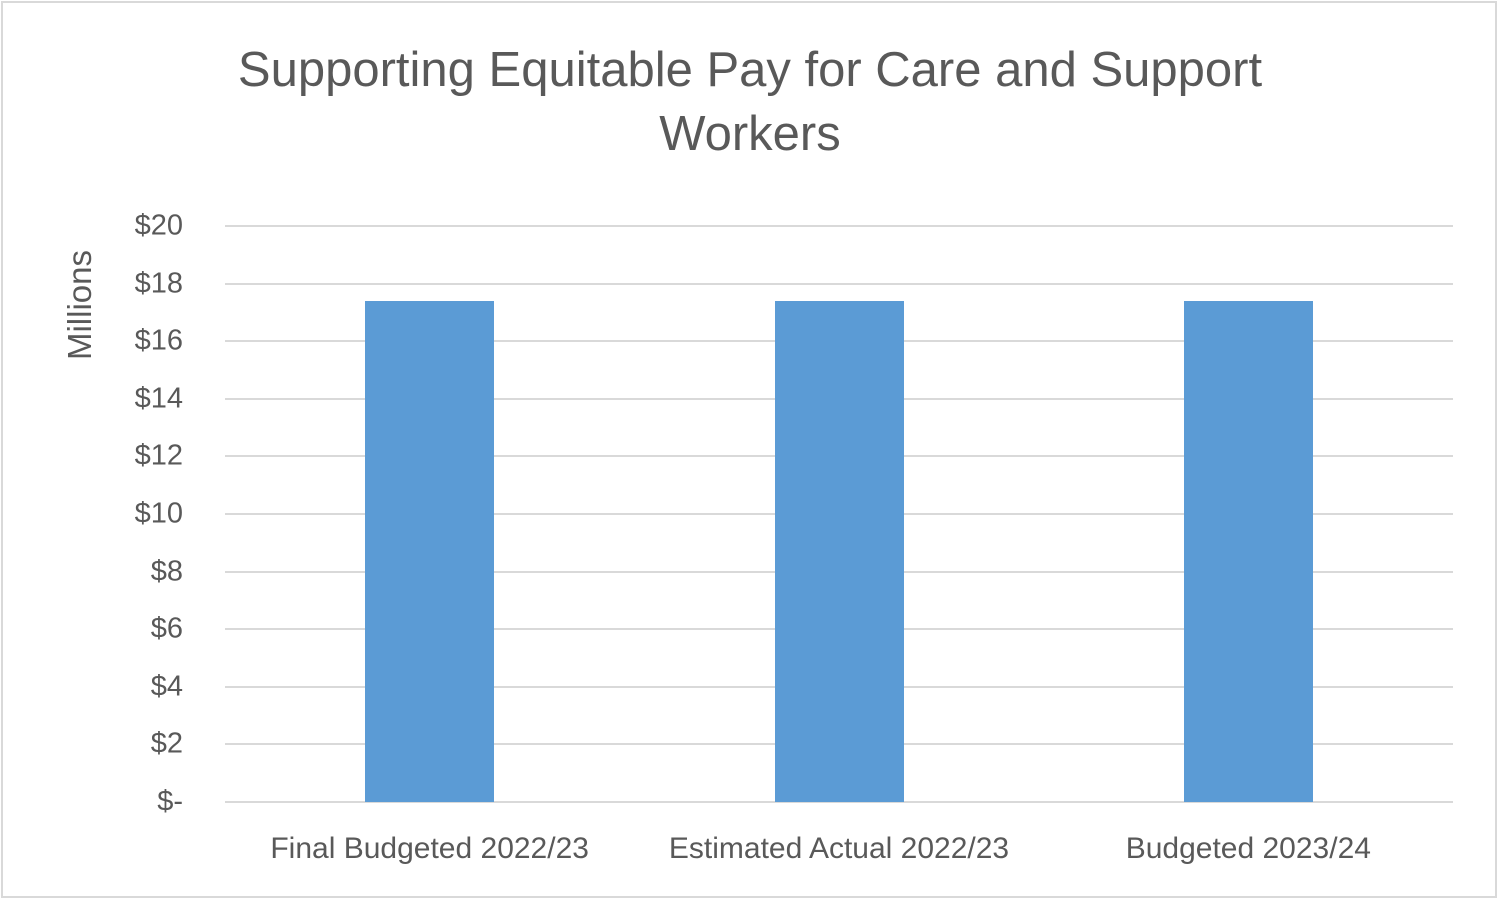 The height and width of the screenshot is (901, 1500). Describe the element at coordinates (166, 743) in the screenshot. I see `y-tick-label: $2` at that location.